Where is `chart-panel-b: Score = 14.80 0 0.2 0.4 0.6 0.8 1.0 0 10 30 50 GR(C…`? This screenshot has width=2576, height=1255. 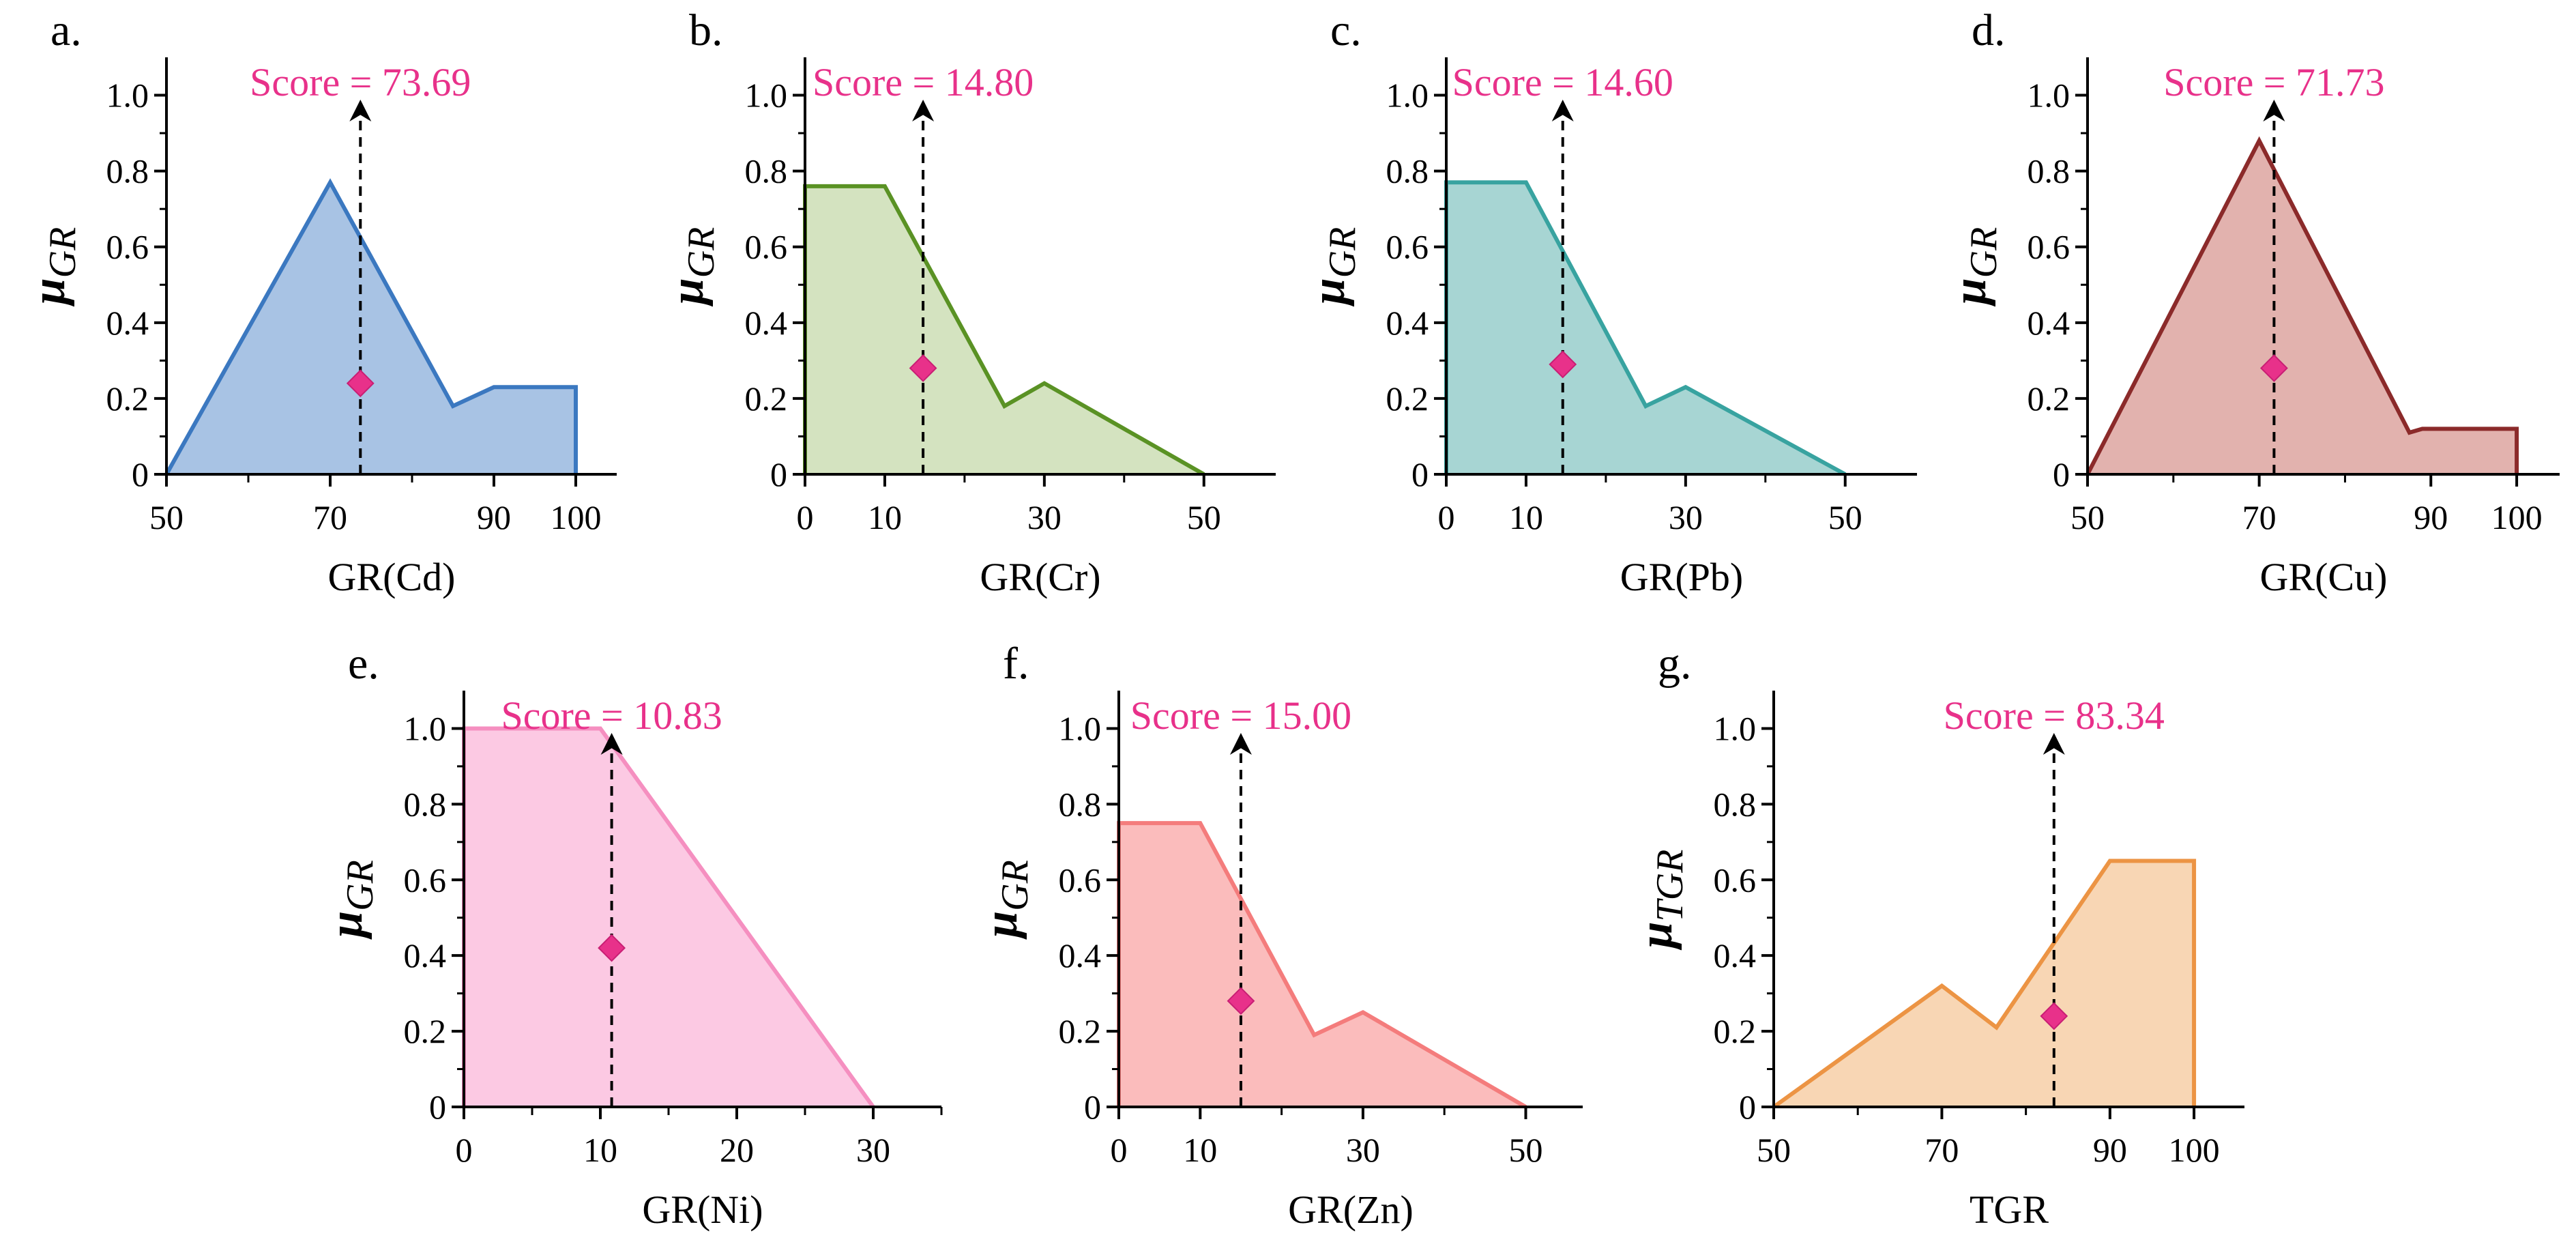 chart-panel-b: Score = 14.80 0 0.2 0.4 0.6 0.8 1.0 0 10 30 50 GR(C… is located at coordinates (968, 302).